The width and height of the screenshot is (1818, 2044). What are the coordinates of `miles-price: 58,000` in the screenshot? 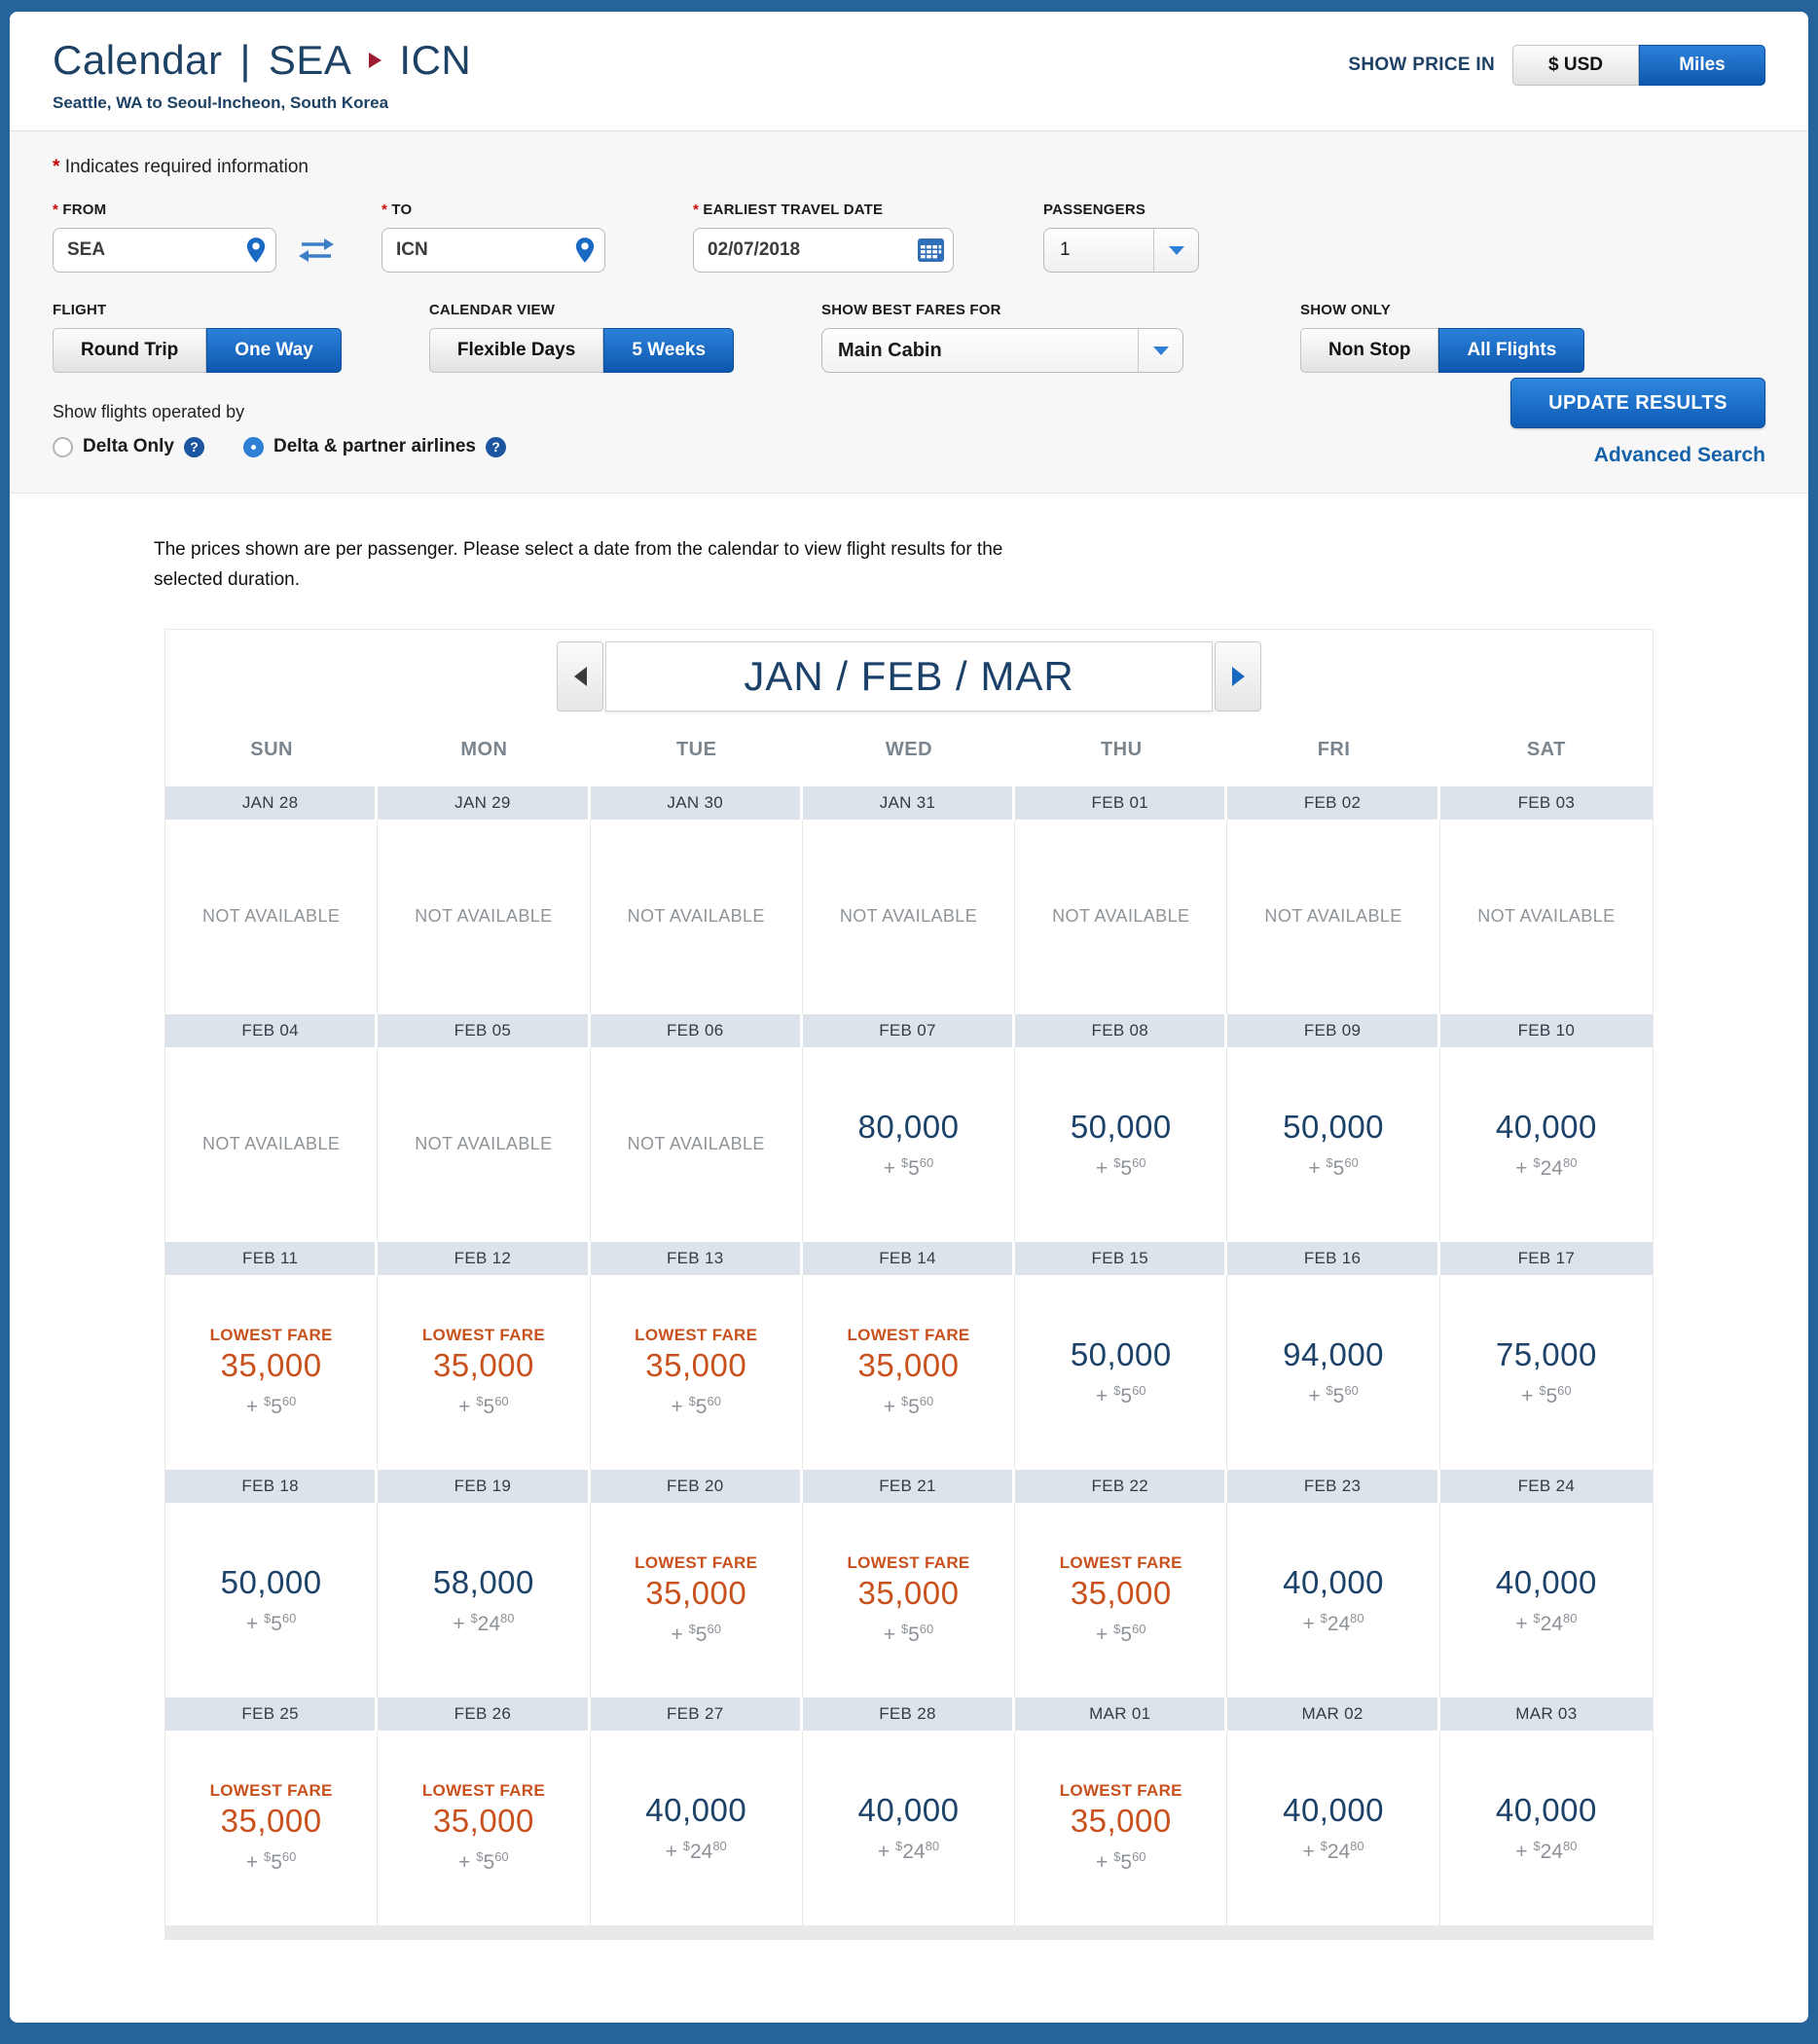 It's located at (483, 1582).